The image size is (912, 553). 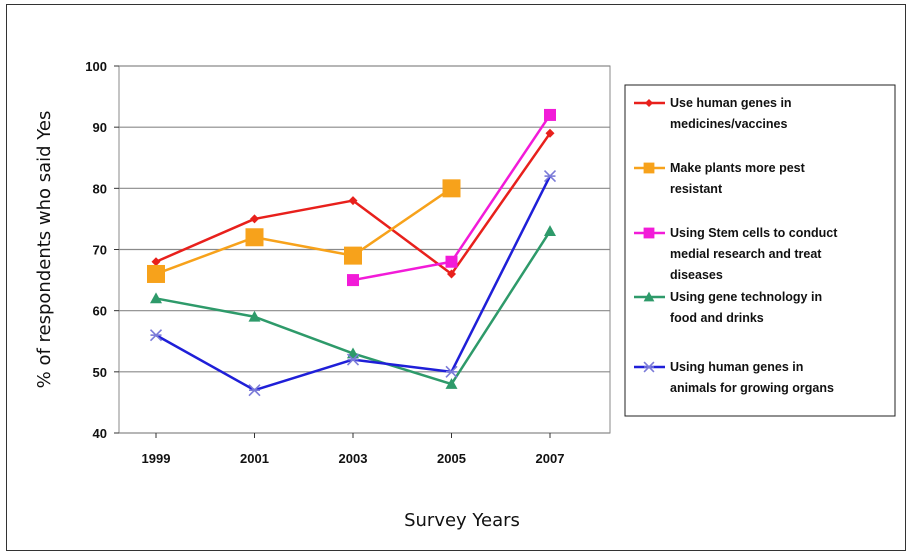 What do you see at coordinates (96, 66) in the screenshot?
I see `y-tick-label: 100` at bounding box center [96, 66].